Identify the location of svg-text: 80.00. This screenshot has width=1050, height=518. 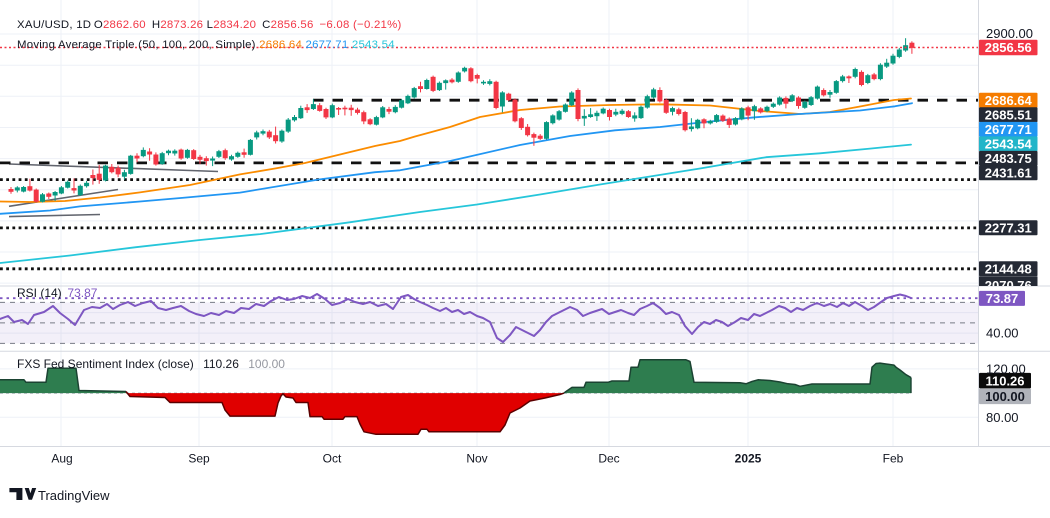
(1002, 417).